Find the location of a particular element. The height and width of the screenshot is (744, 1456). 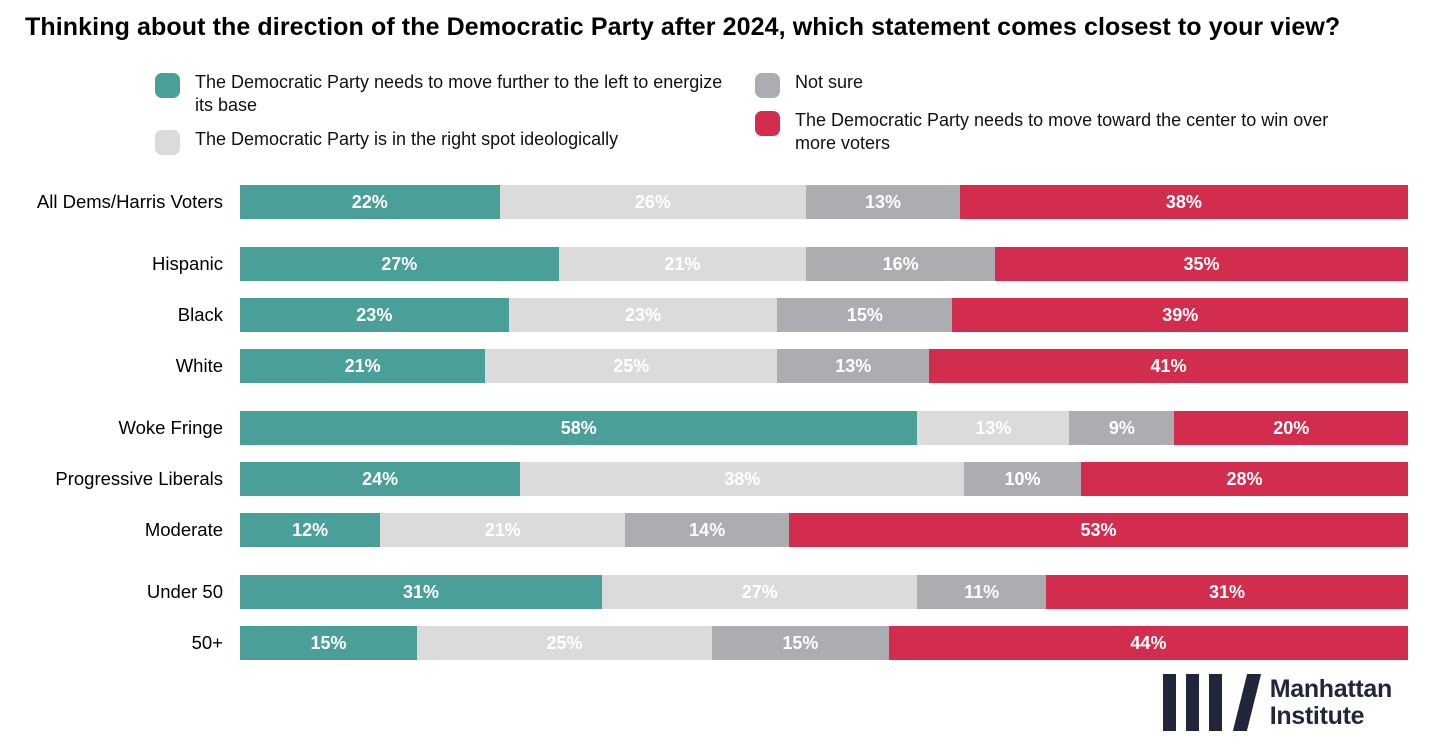

value-label: 26% is located at coordinates (652, 201).